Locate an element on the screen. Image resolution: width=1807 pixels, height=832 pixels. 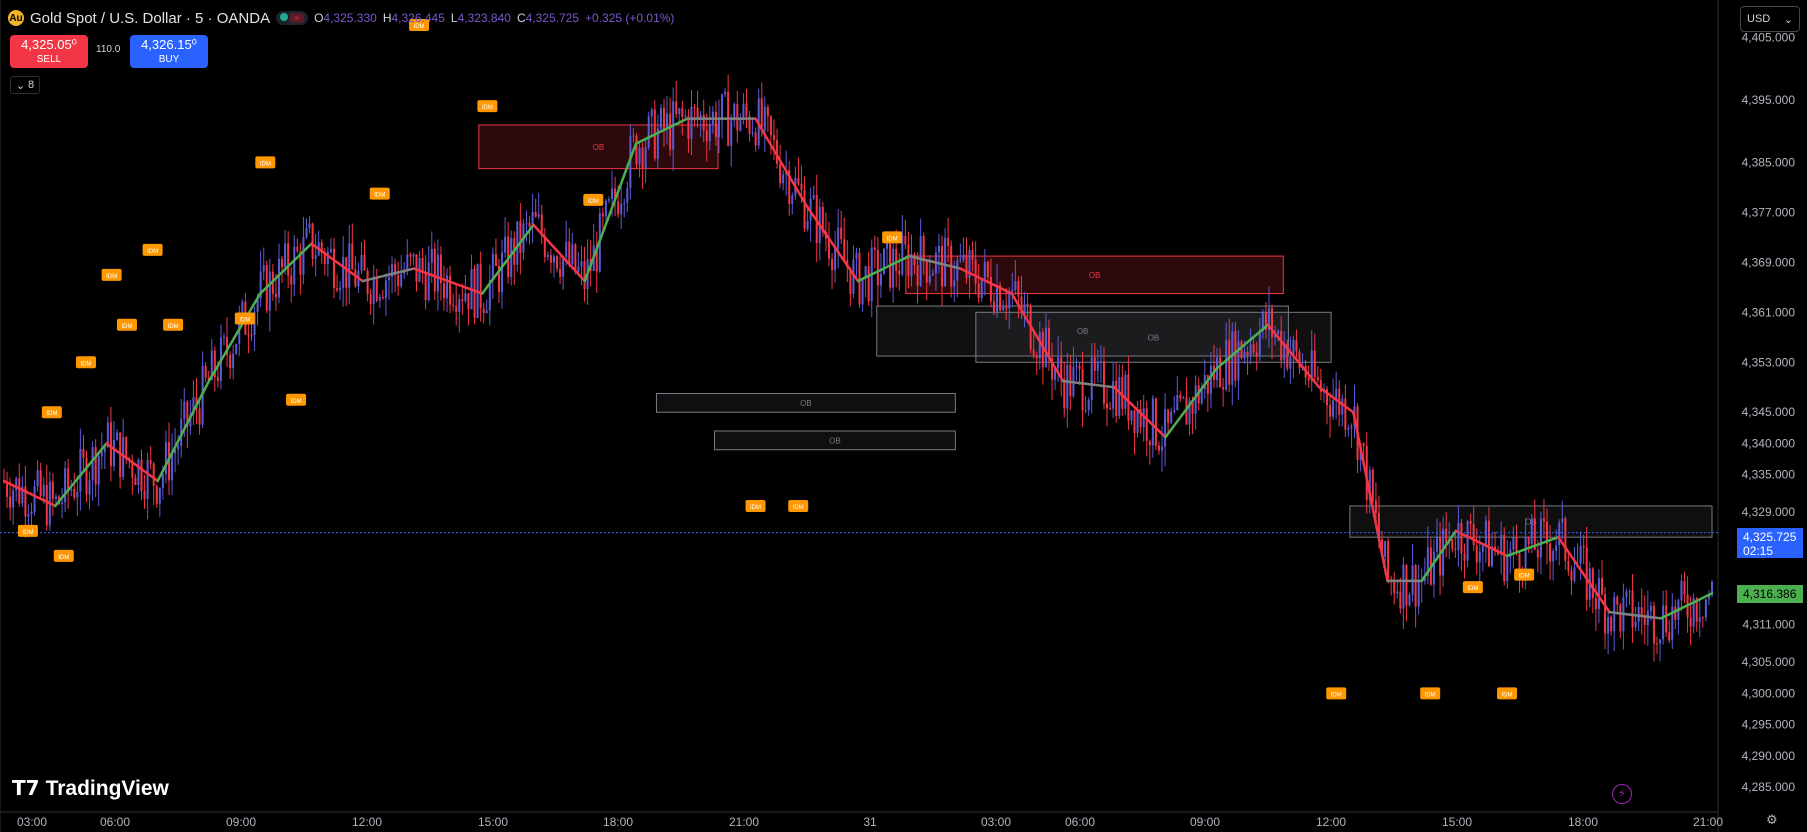
price-tick-label: 4,340.000 is located at coordinates (1769, 443).